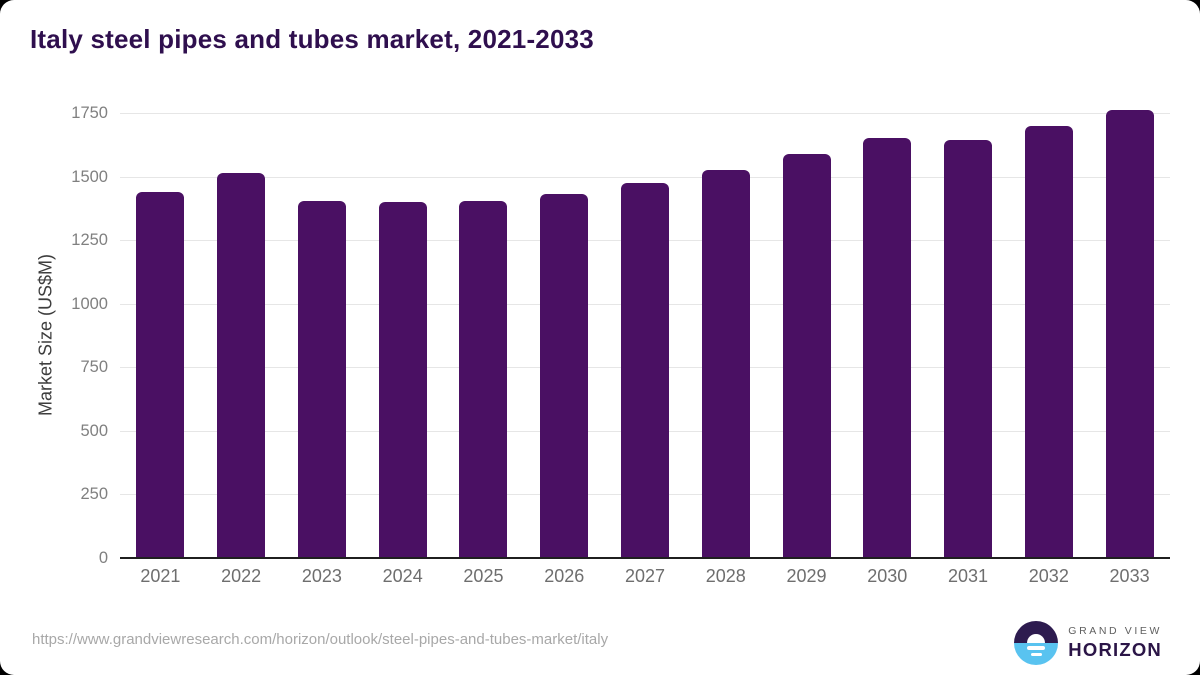 The height and width of the screenshot is (675, 1200). I want to click on y-tick-label-250: 250, so click(94, 494).